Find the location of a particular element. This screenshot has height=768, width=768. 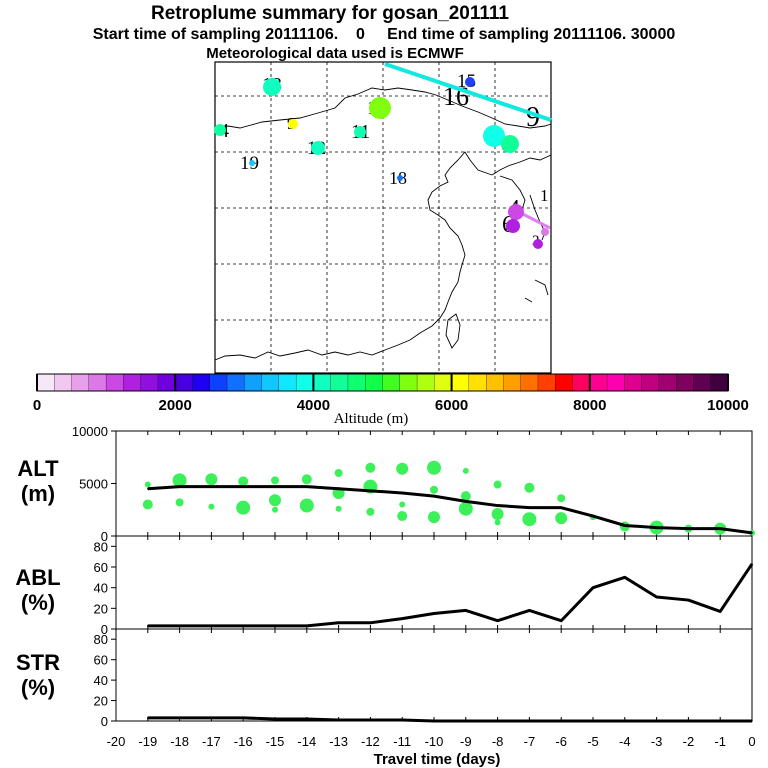

colorbar-tick-label: 6000 is located at coordinates (451, 405).